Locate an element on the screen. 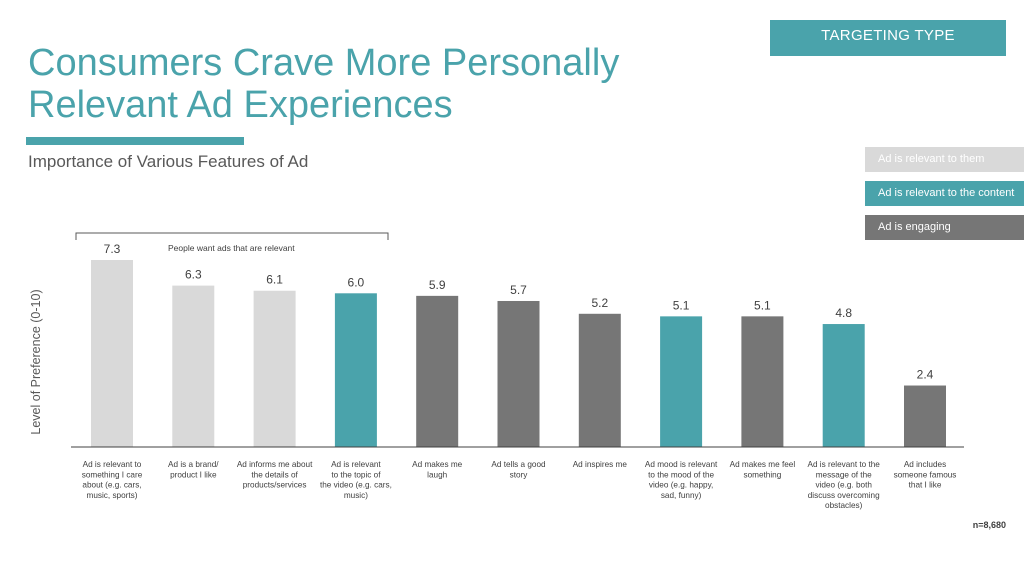 The width and height of the screenshot is (1024, 576). data-label-11: 2.4 is located at coordinates (925, 375).